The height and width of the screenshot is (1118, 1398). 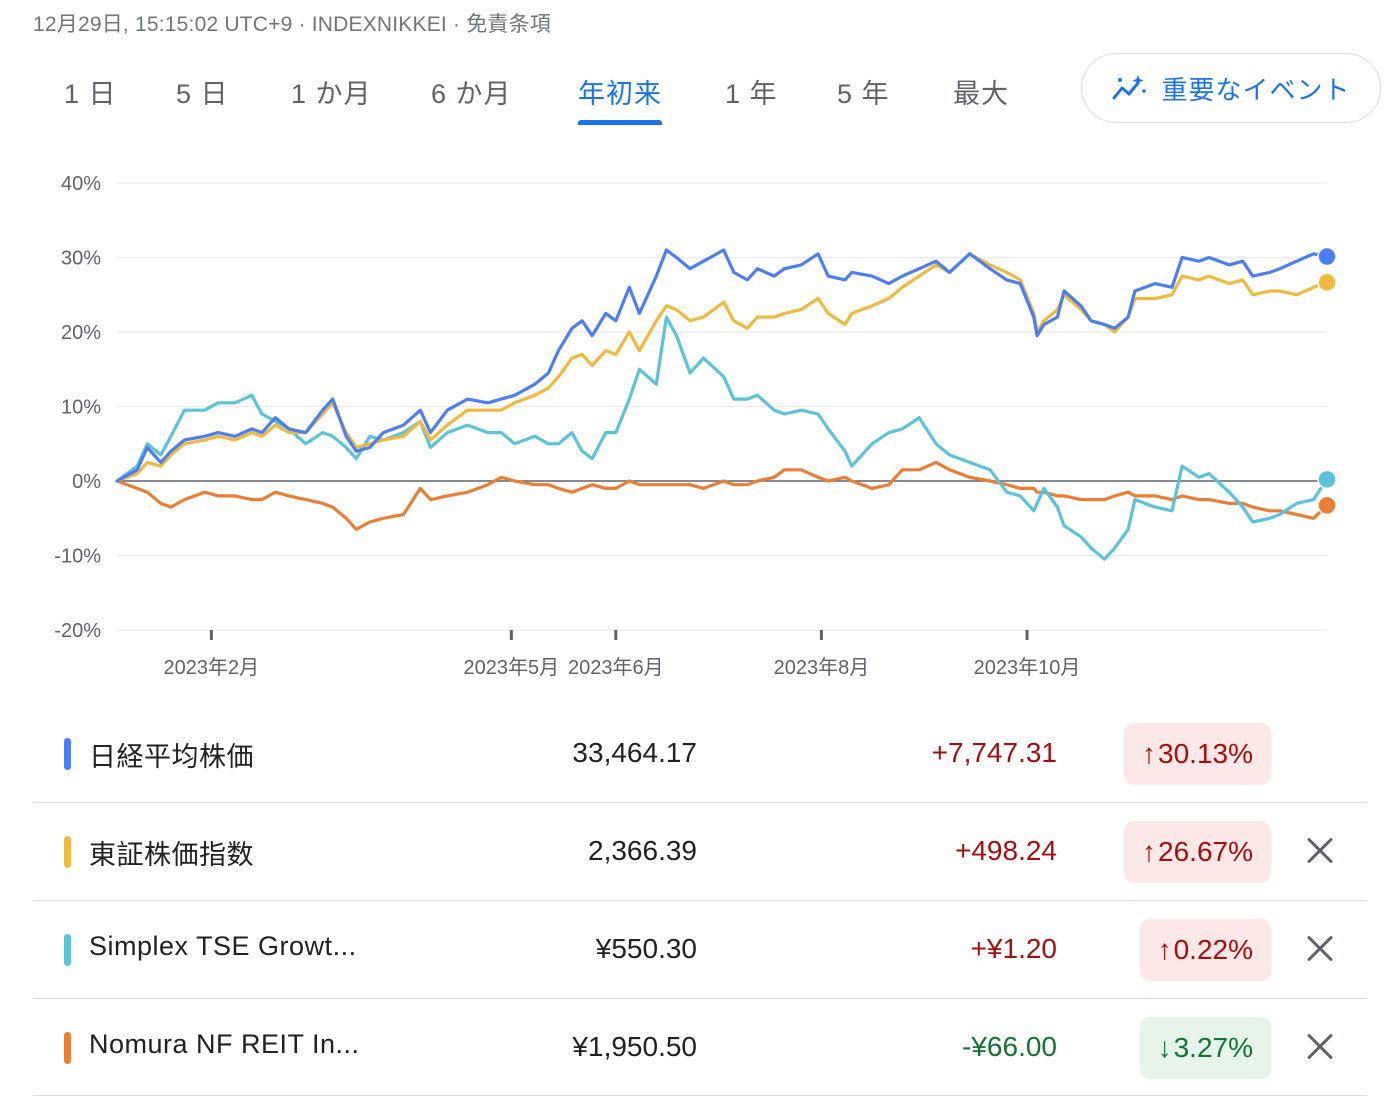 I want to click on tab-label: 5 日, so click(x=202, y=94).